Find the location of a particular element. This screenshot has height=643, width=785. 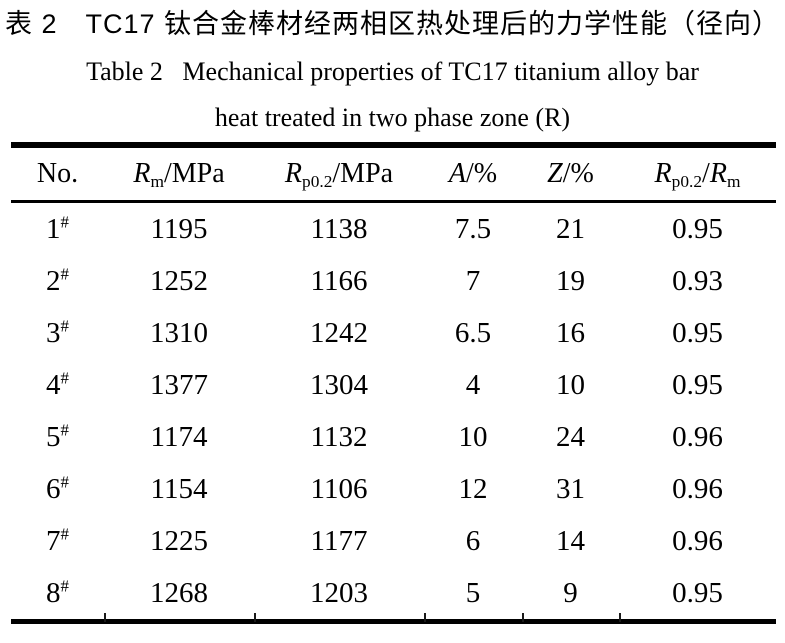

cell-a: 5 is located at coordinates (473, 592).